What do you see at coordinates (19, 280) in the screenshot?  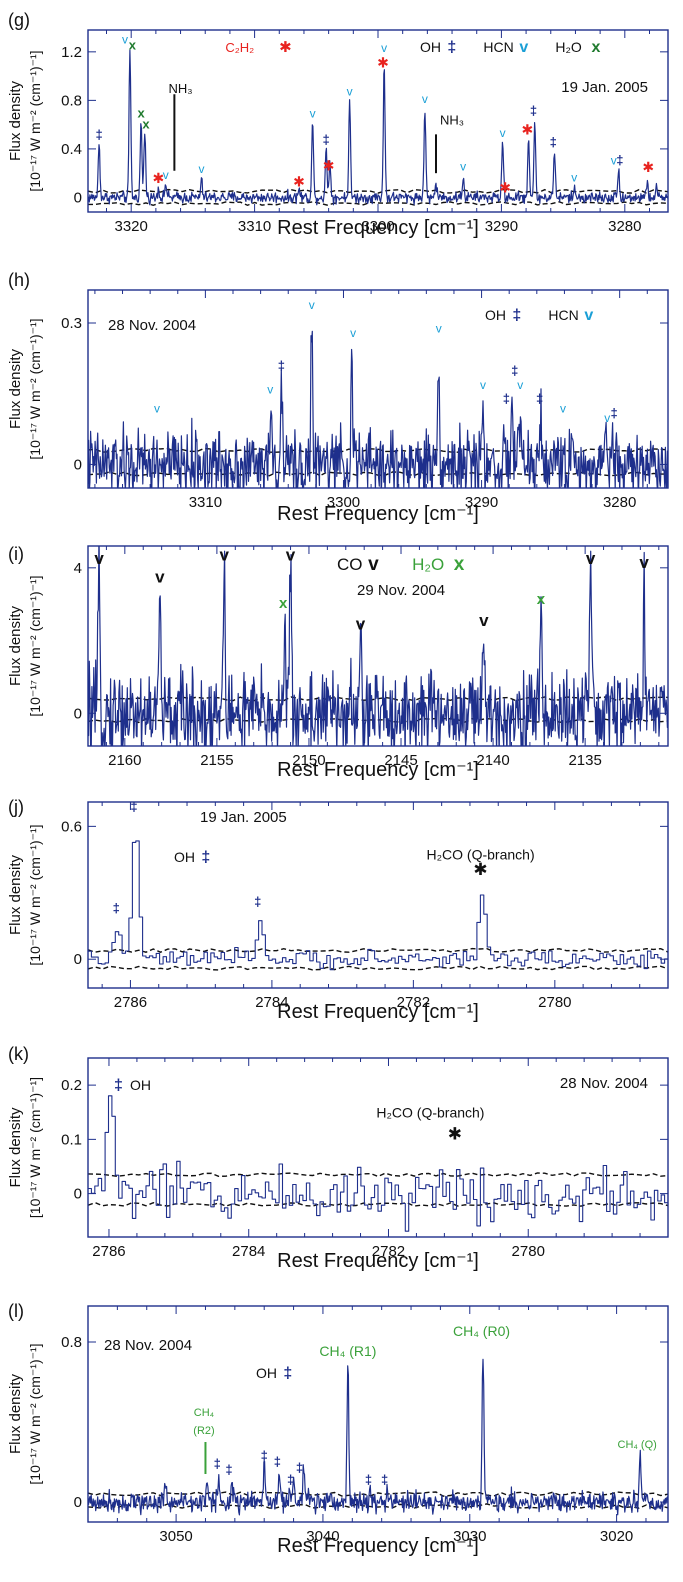 I see `panel-label: (h)` at bounding box center [19, 280].